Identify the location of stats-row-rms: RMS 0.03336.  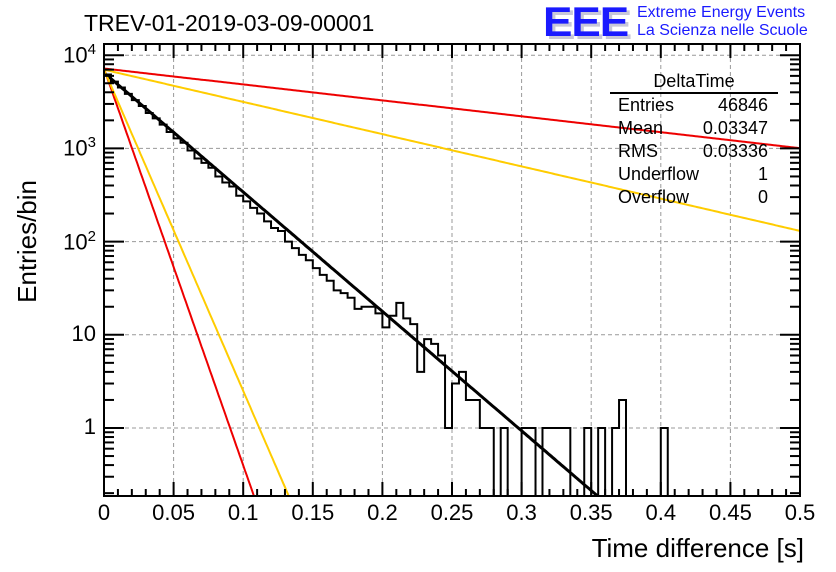
(695, 151).